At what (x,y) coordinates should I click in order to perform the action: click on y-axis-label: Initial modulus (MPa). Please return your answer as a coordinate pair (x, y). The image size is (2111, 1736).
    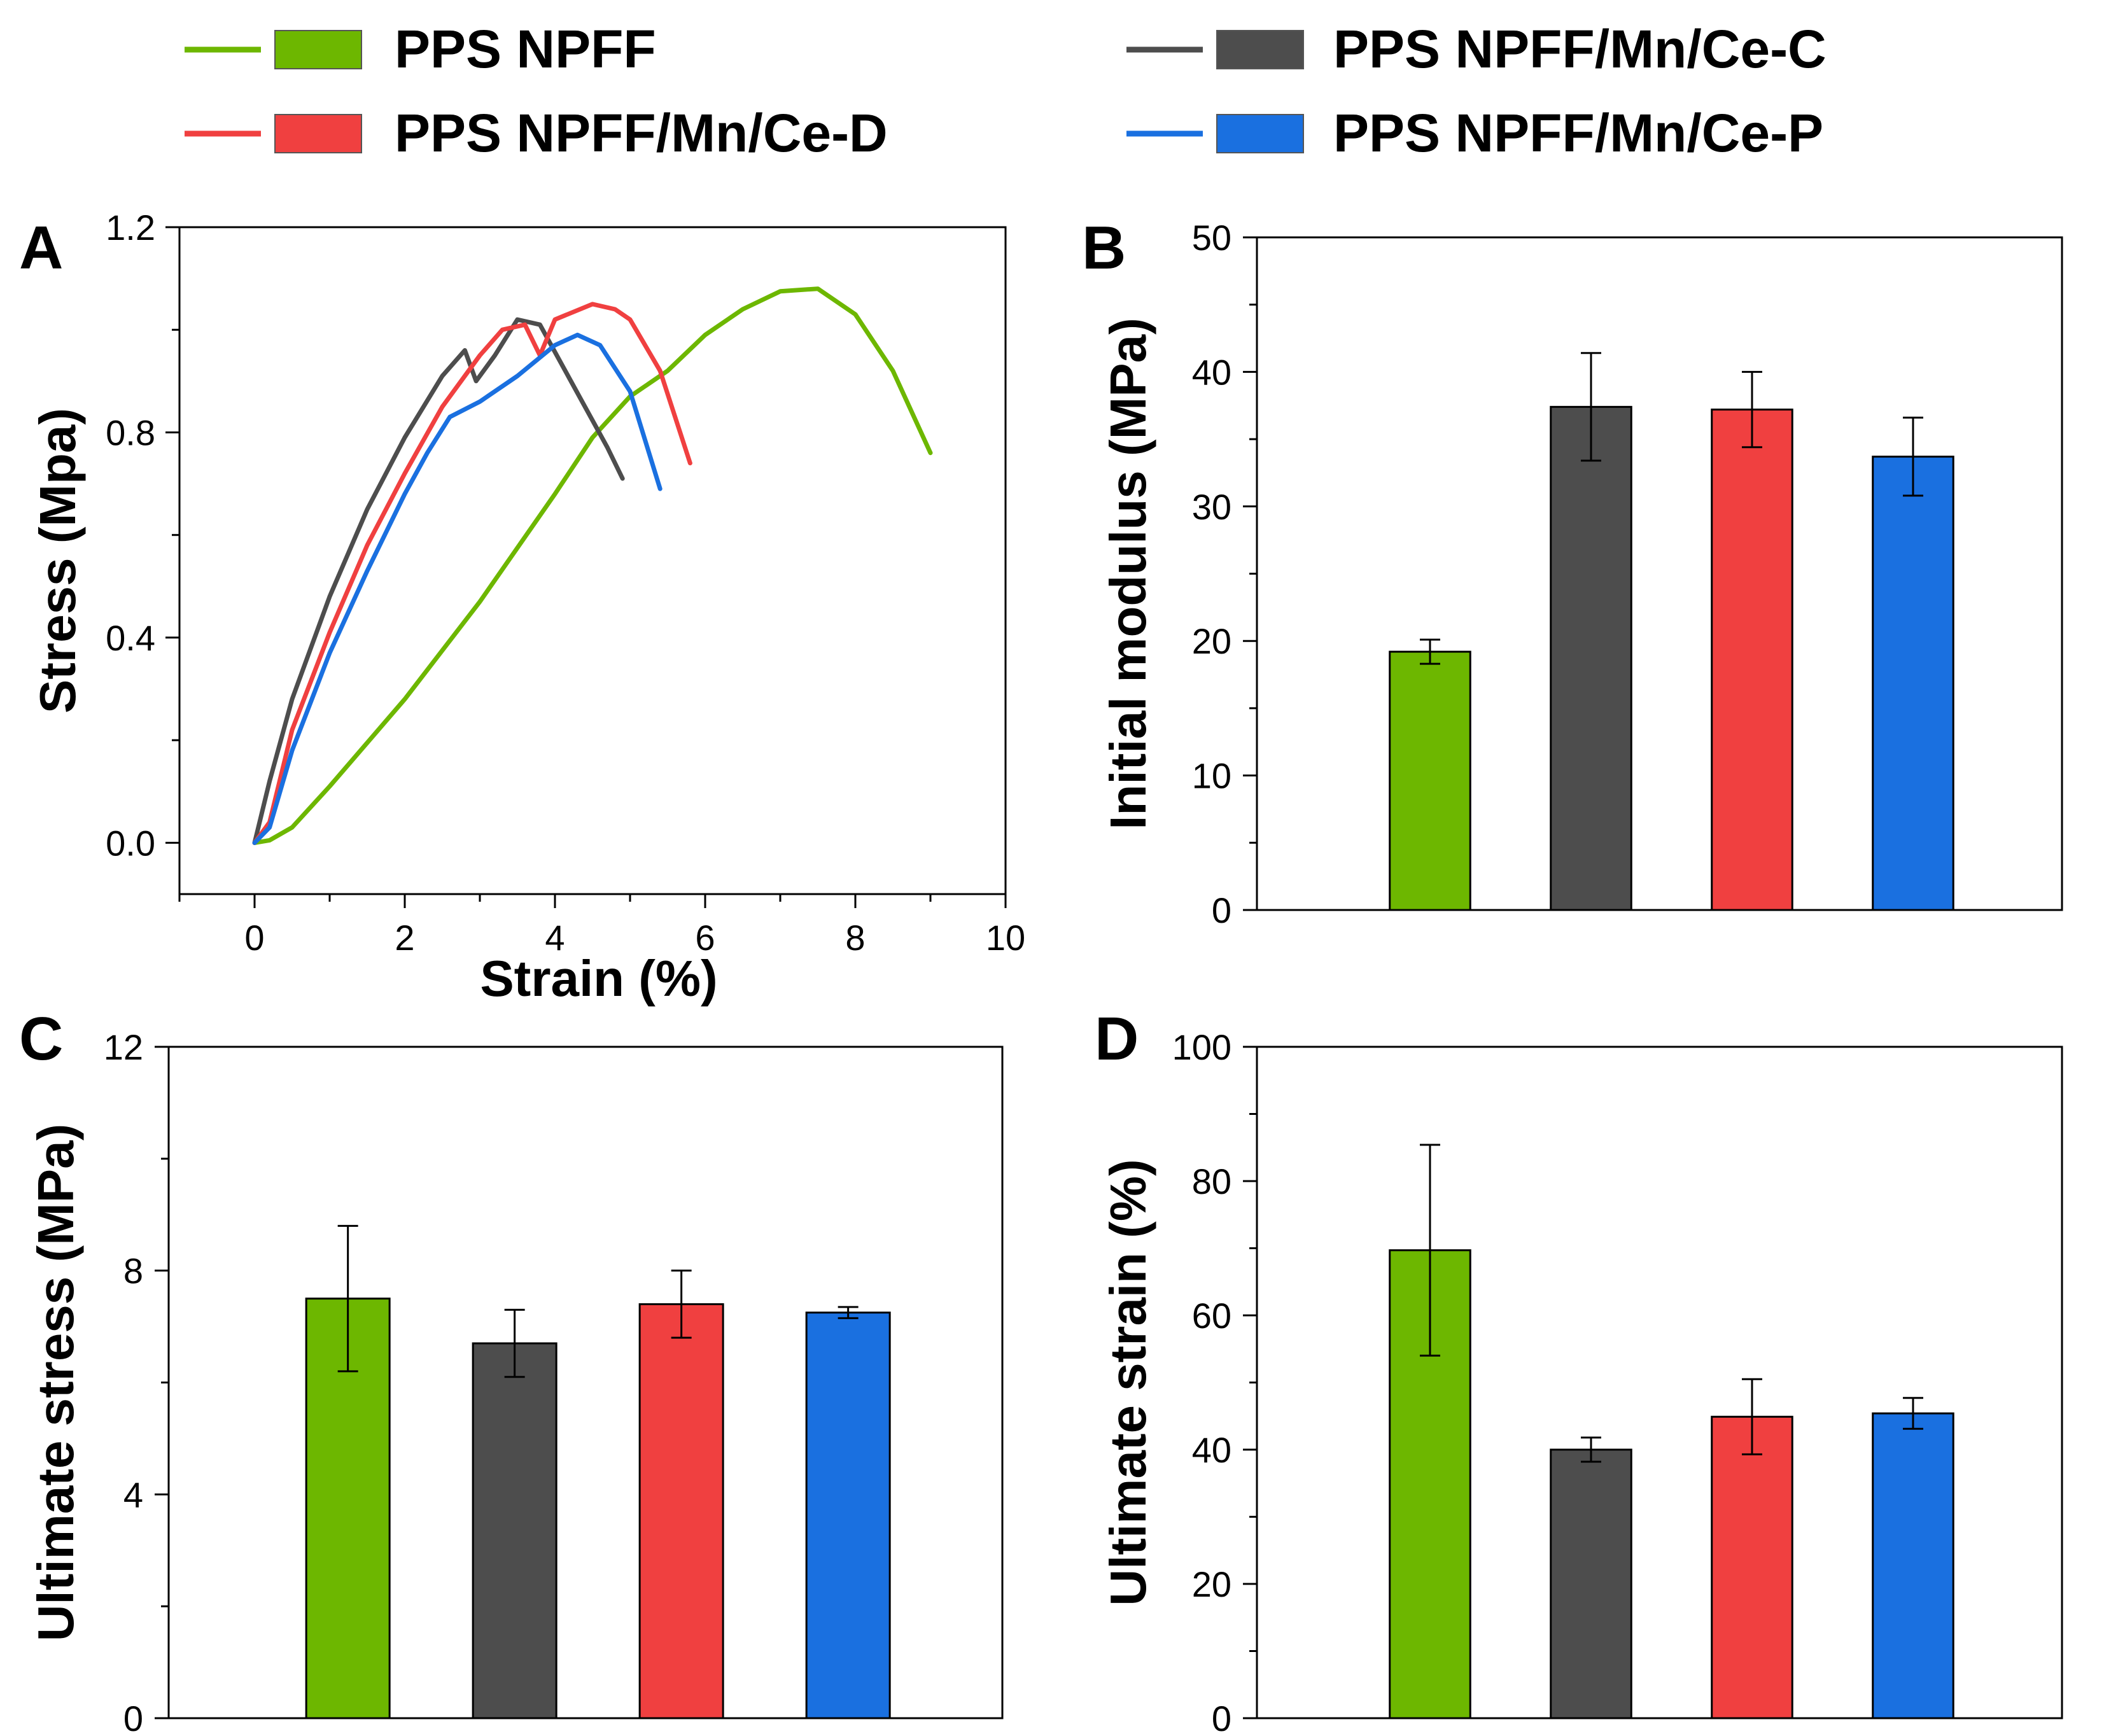
    Looking at the image, I should click on (1128, 573).